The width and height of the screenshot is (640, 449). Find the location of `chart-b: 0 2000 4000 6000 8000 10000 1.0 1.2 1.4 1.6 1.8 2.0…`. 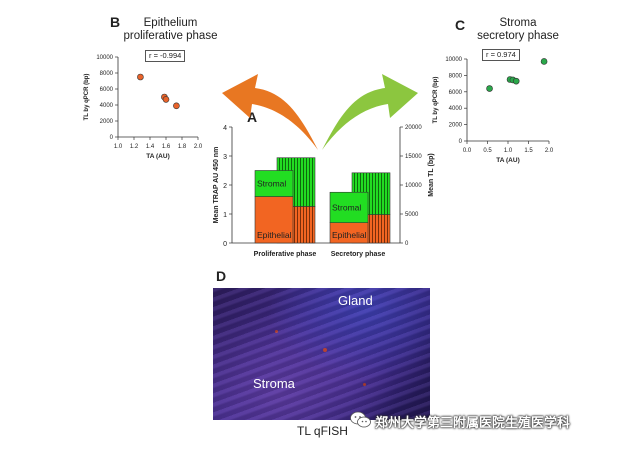

chart-b: 0 2000 4000 6000 8000 10000 1.0 1.2 1.4 1.6 1.8 2.0… is located at coordinates (143, 107).